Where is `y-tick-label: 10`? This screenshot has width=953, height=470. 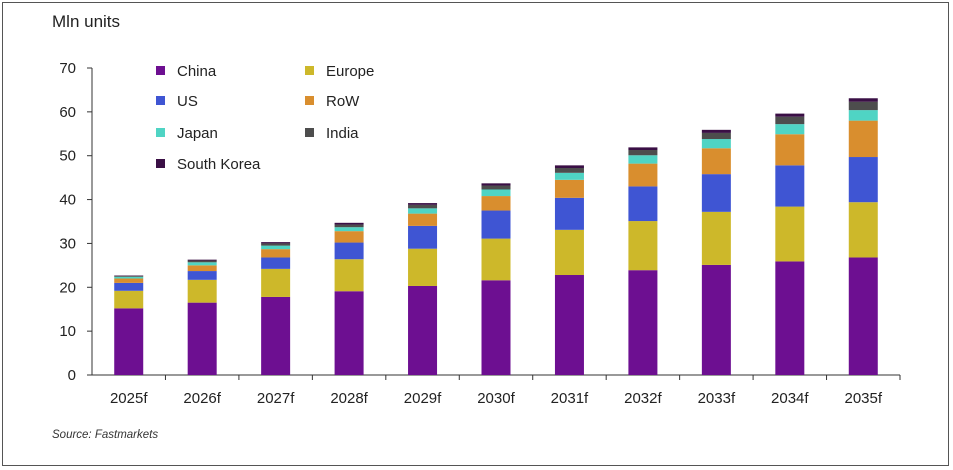 y-tick-label: 10 is located at coordinates (67, 331).